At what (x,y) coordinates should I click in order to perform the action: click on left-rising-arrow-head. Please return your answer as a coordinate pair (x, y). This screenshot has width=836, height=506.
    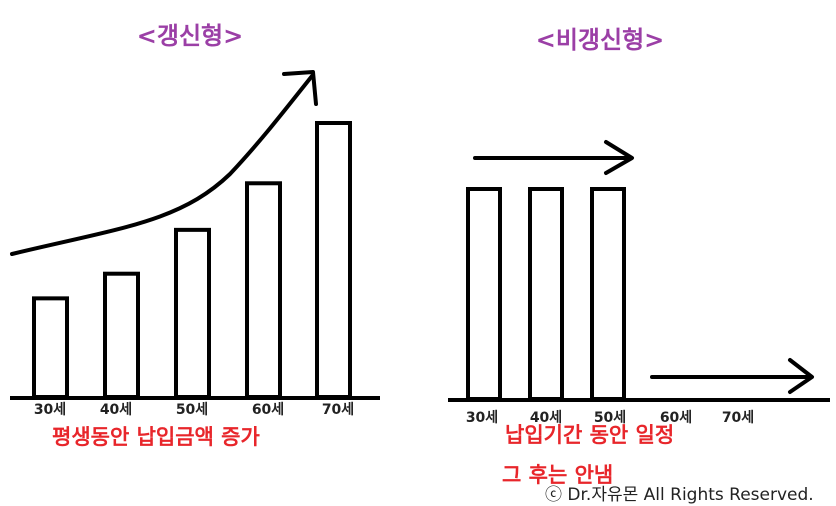
    Looking at the image, I should click on (300, 88).